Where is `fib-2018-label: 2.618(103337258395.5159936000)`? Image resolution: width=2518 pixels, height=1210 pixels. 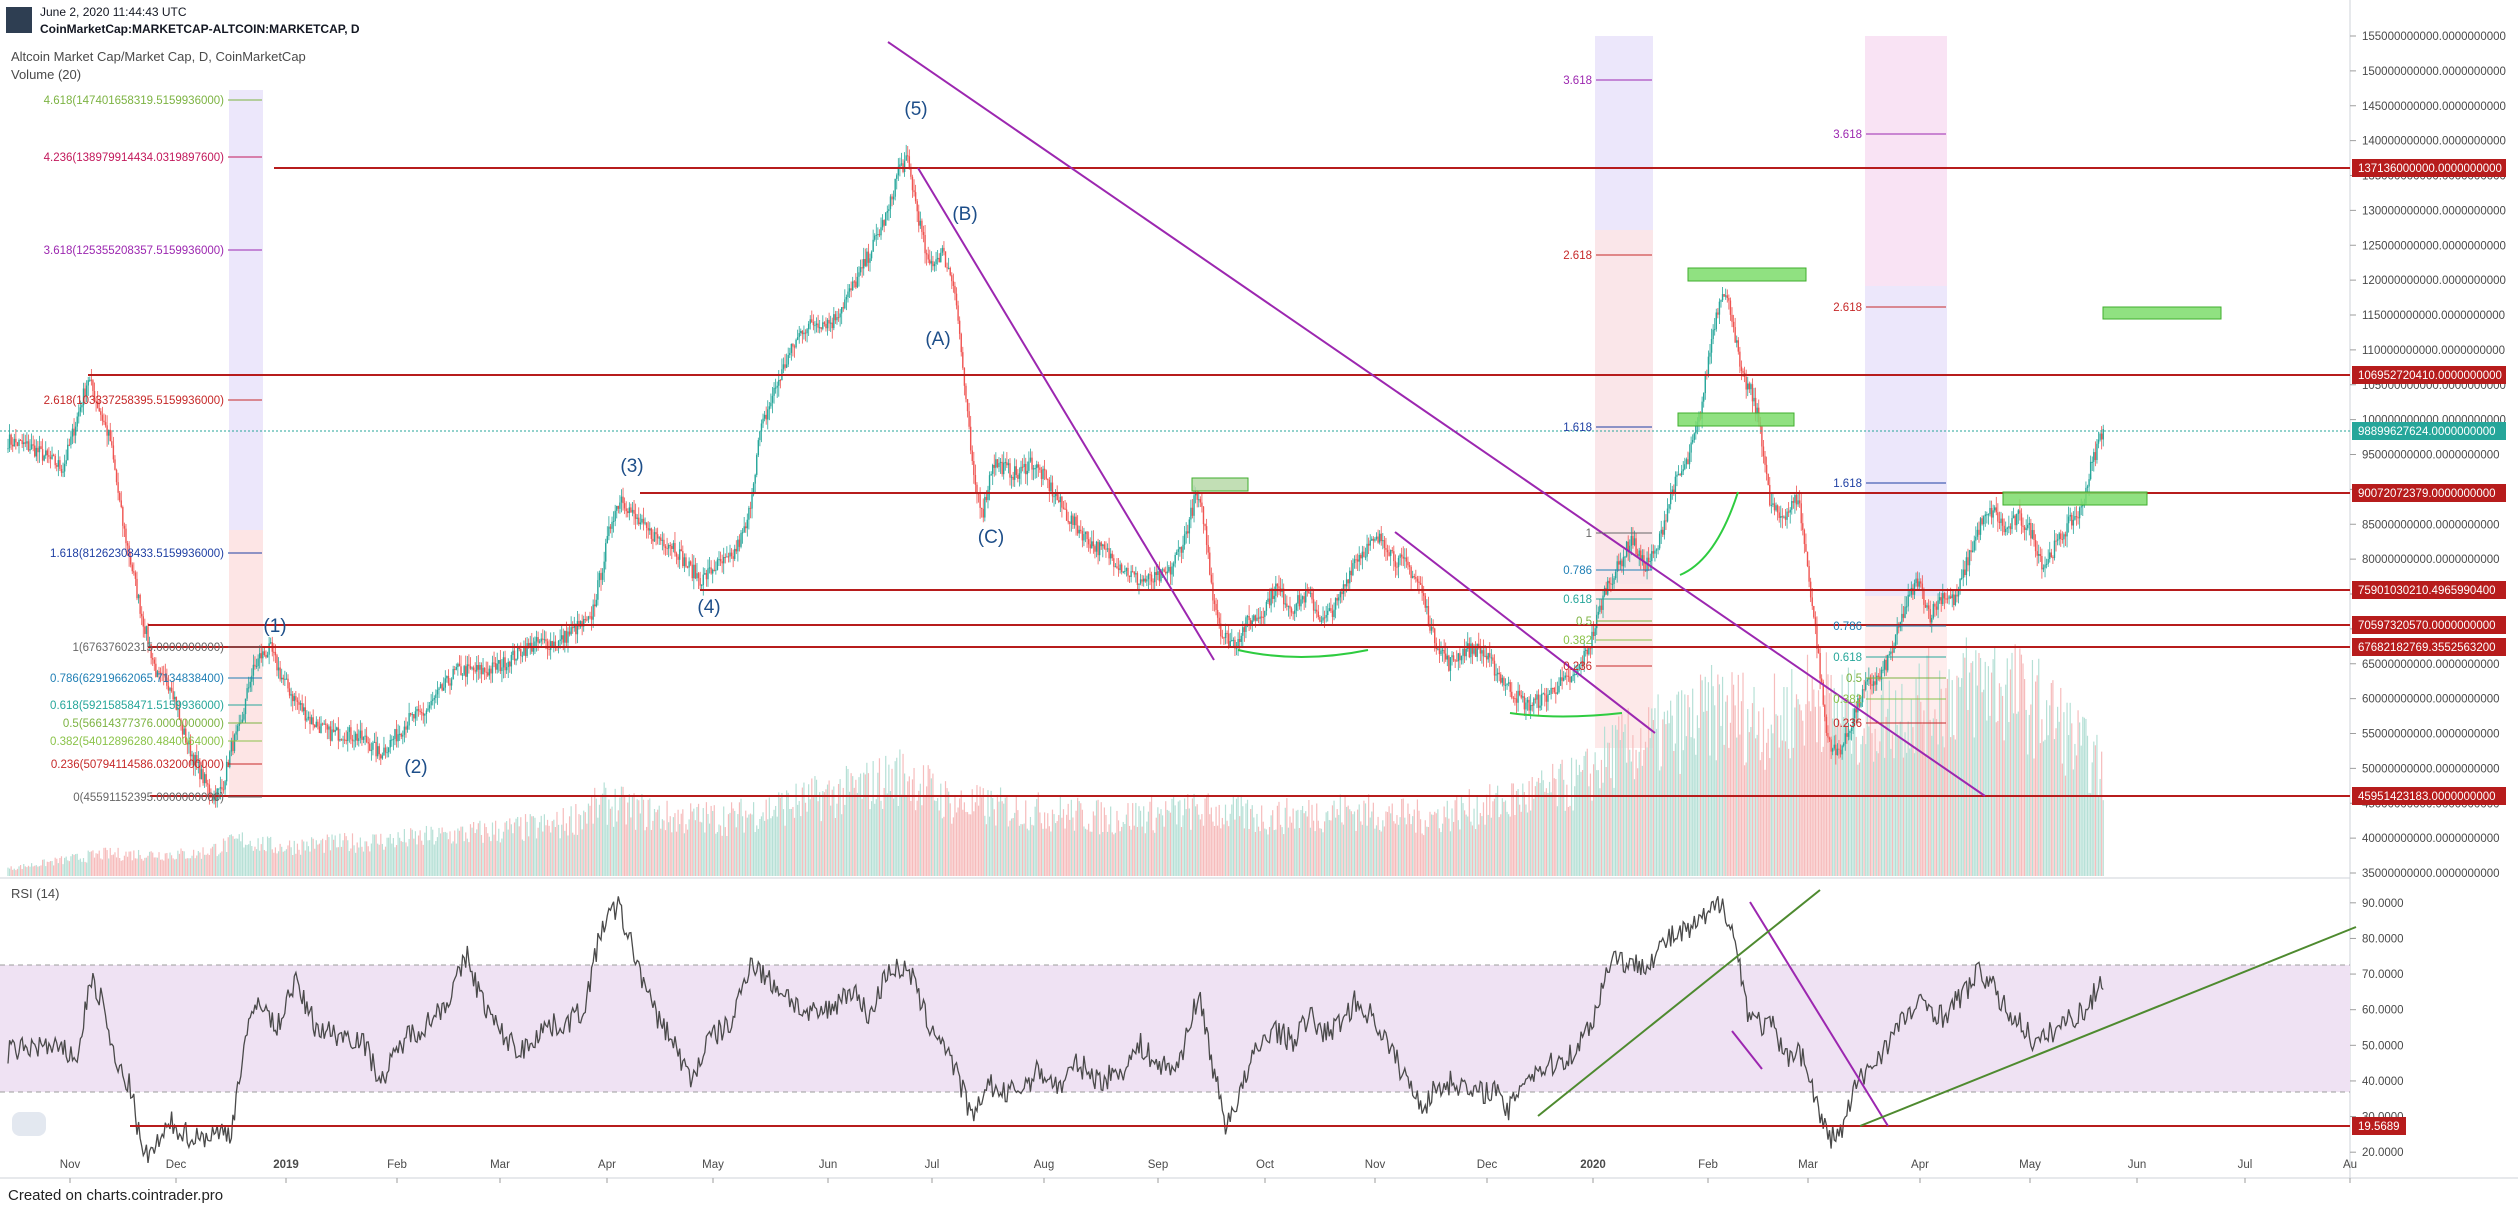
fib-2018-label: 2.618(103337258395.5159936000) is located at coordinates (134, 401).